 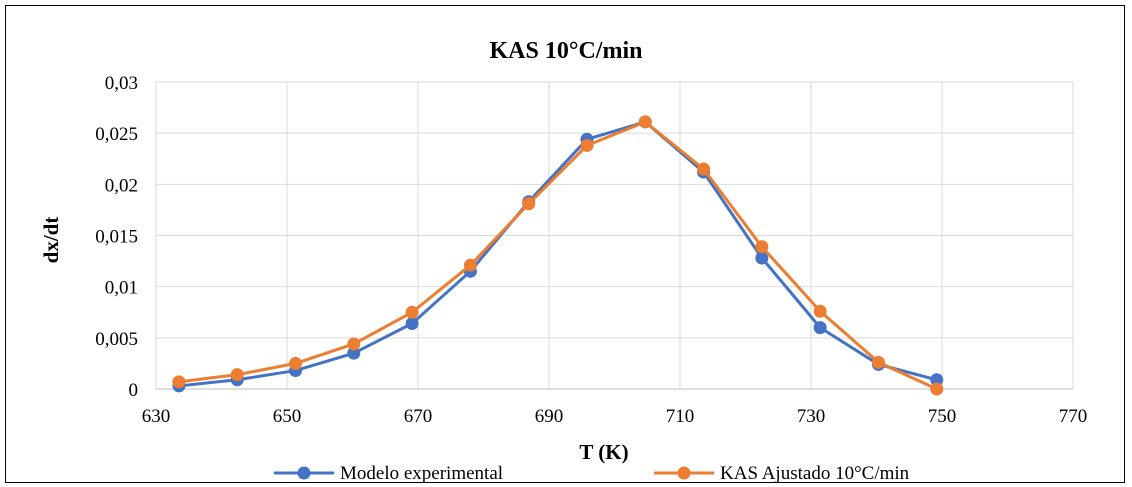 What do you see at coordinates (121, 288) in the screenshot?
I see `y-tick-label: 0,01` at bounding box center [121, 288].